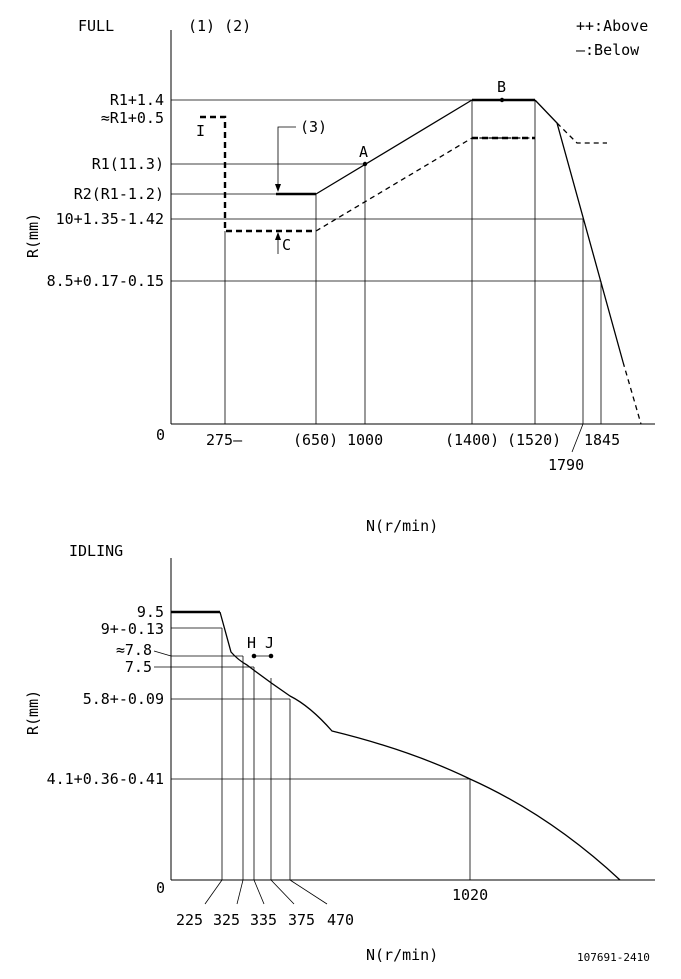 This screenshot has height=979, width=681. I want to click on callout-3-arrow-up, so click(278, 236).